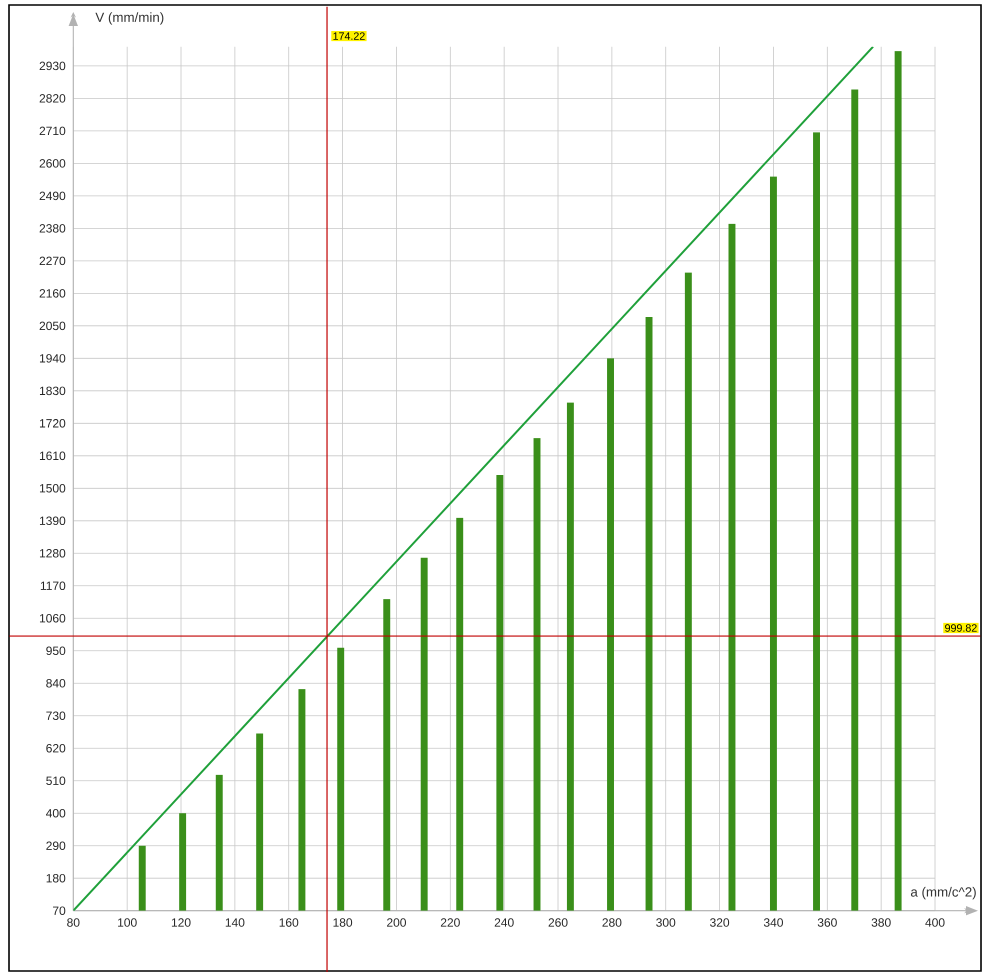 The width and height of the screenshot is (986, 976). What do you see at coordinates (53, 553) in the screenshot?
I see `y-tick-label: 1280` at bounding box center [53, 553].